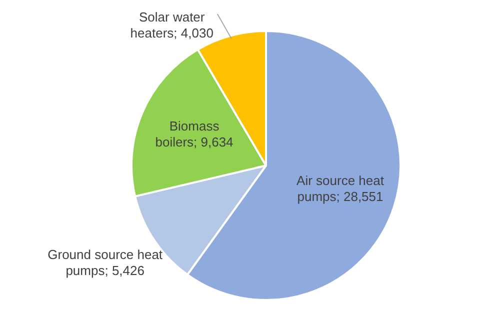 The width and height of the screenshot is (496, 331). I want to click on slice-label: Solar water heaters; 4,030, so click(172, 25).